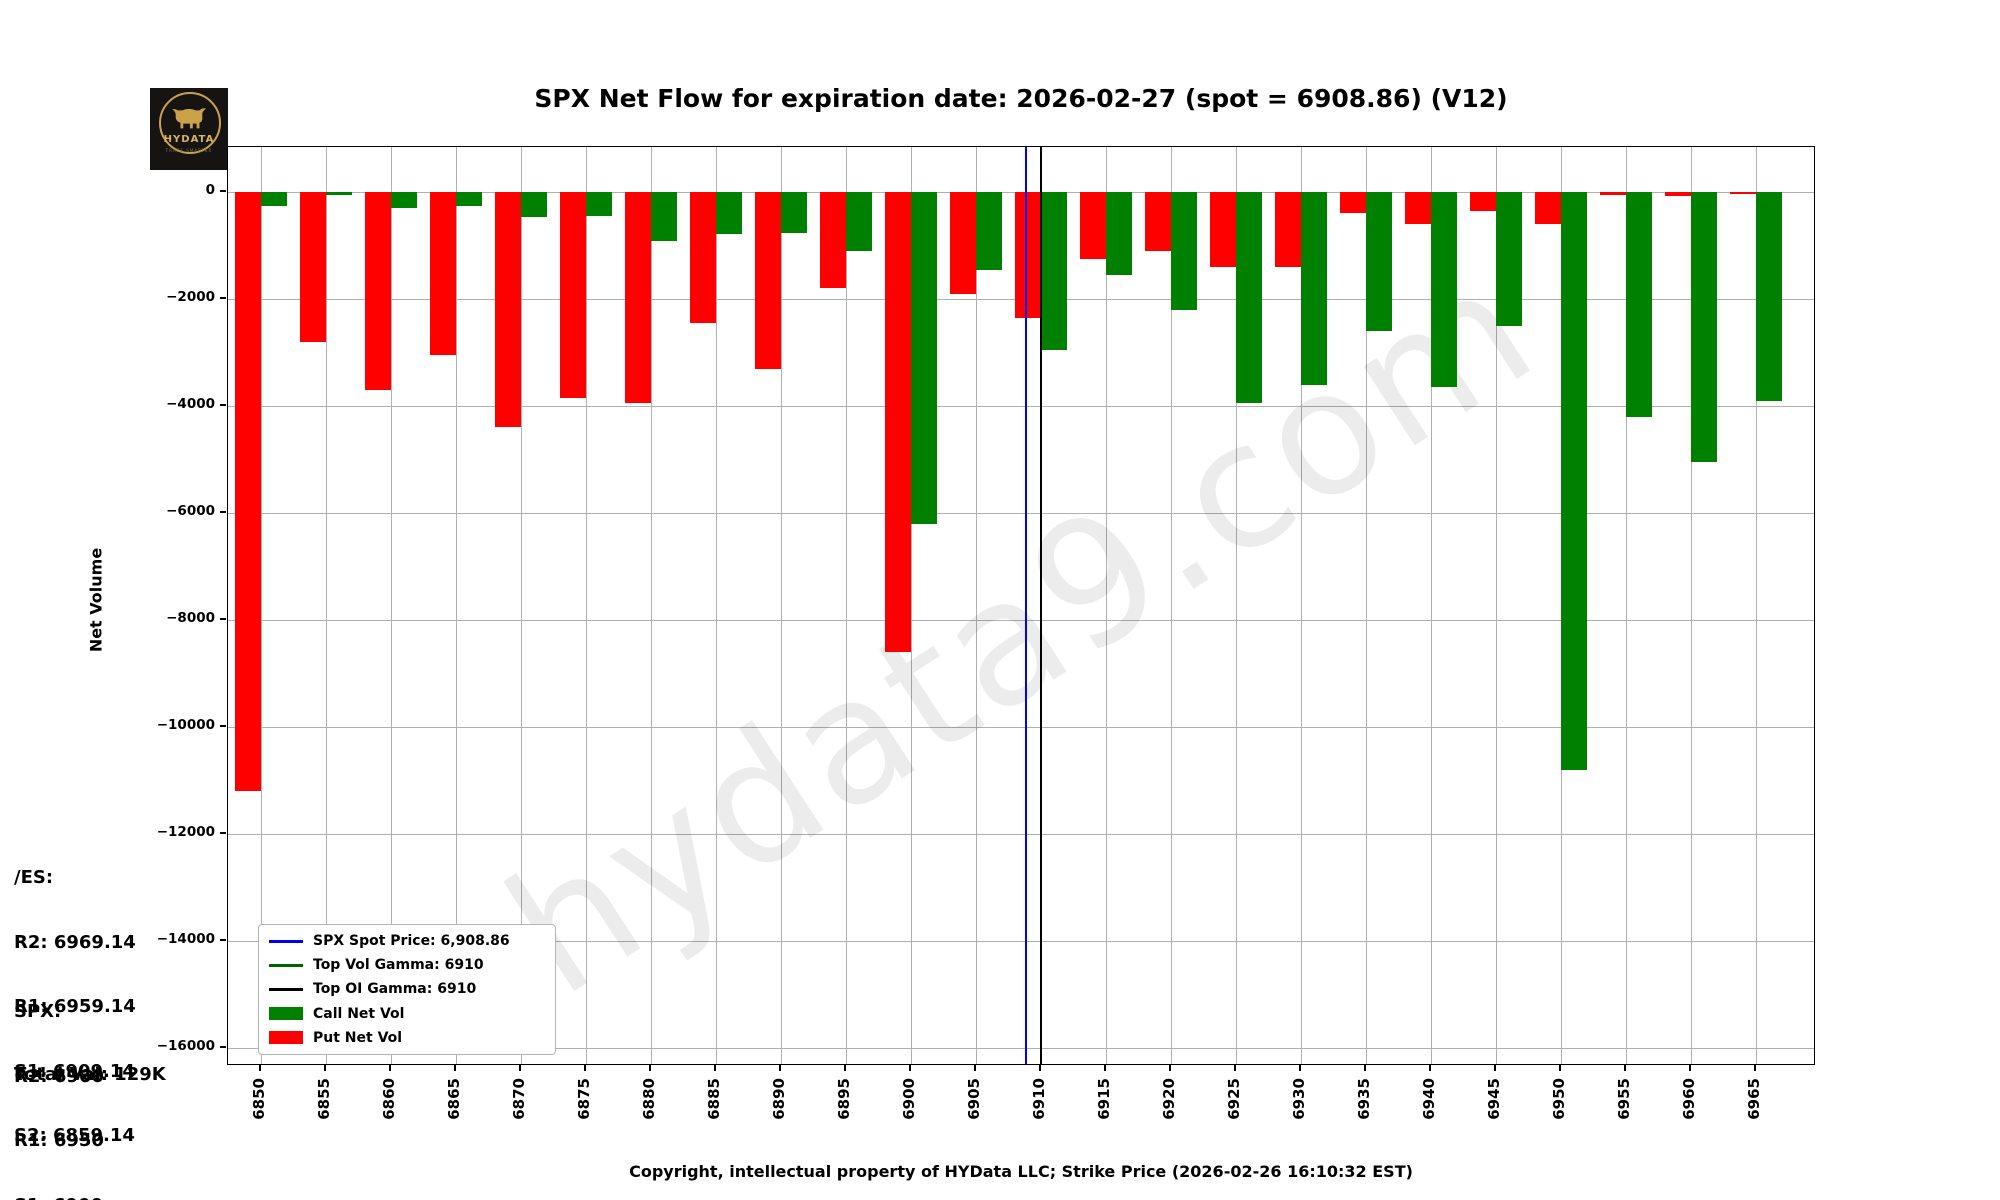  I want to click on y-axis-title: Net Volume, so click(96, 600).